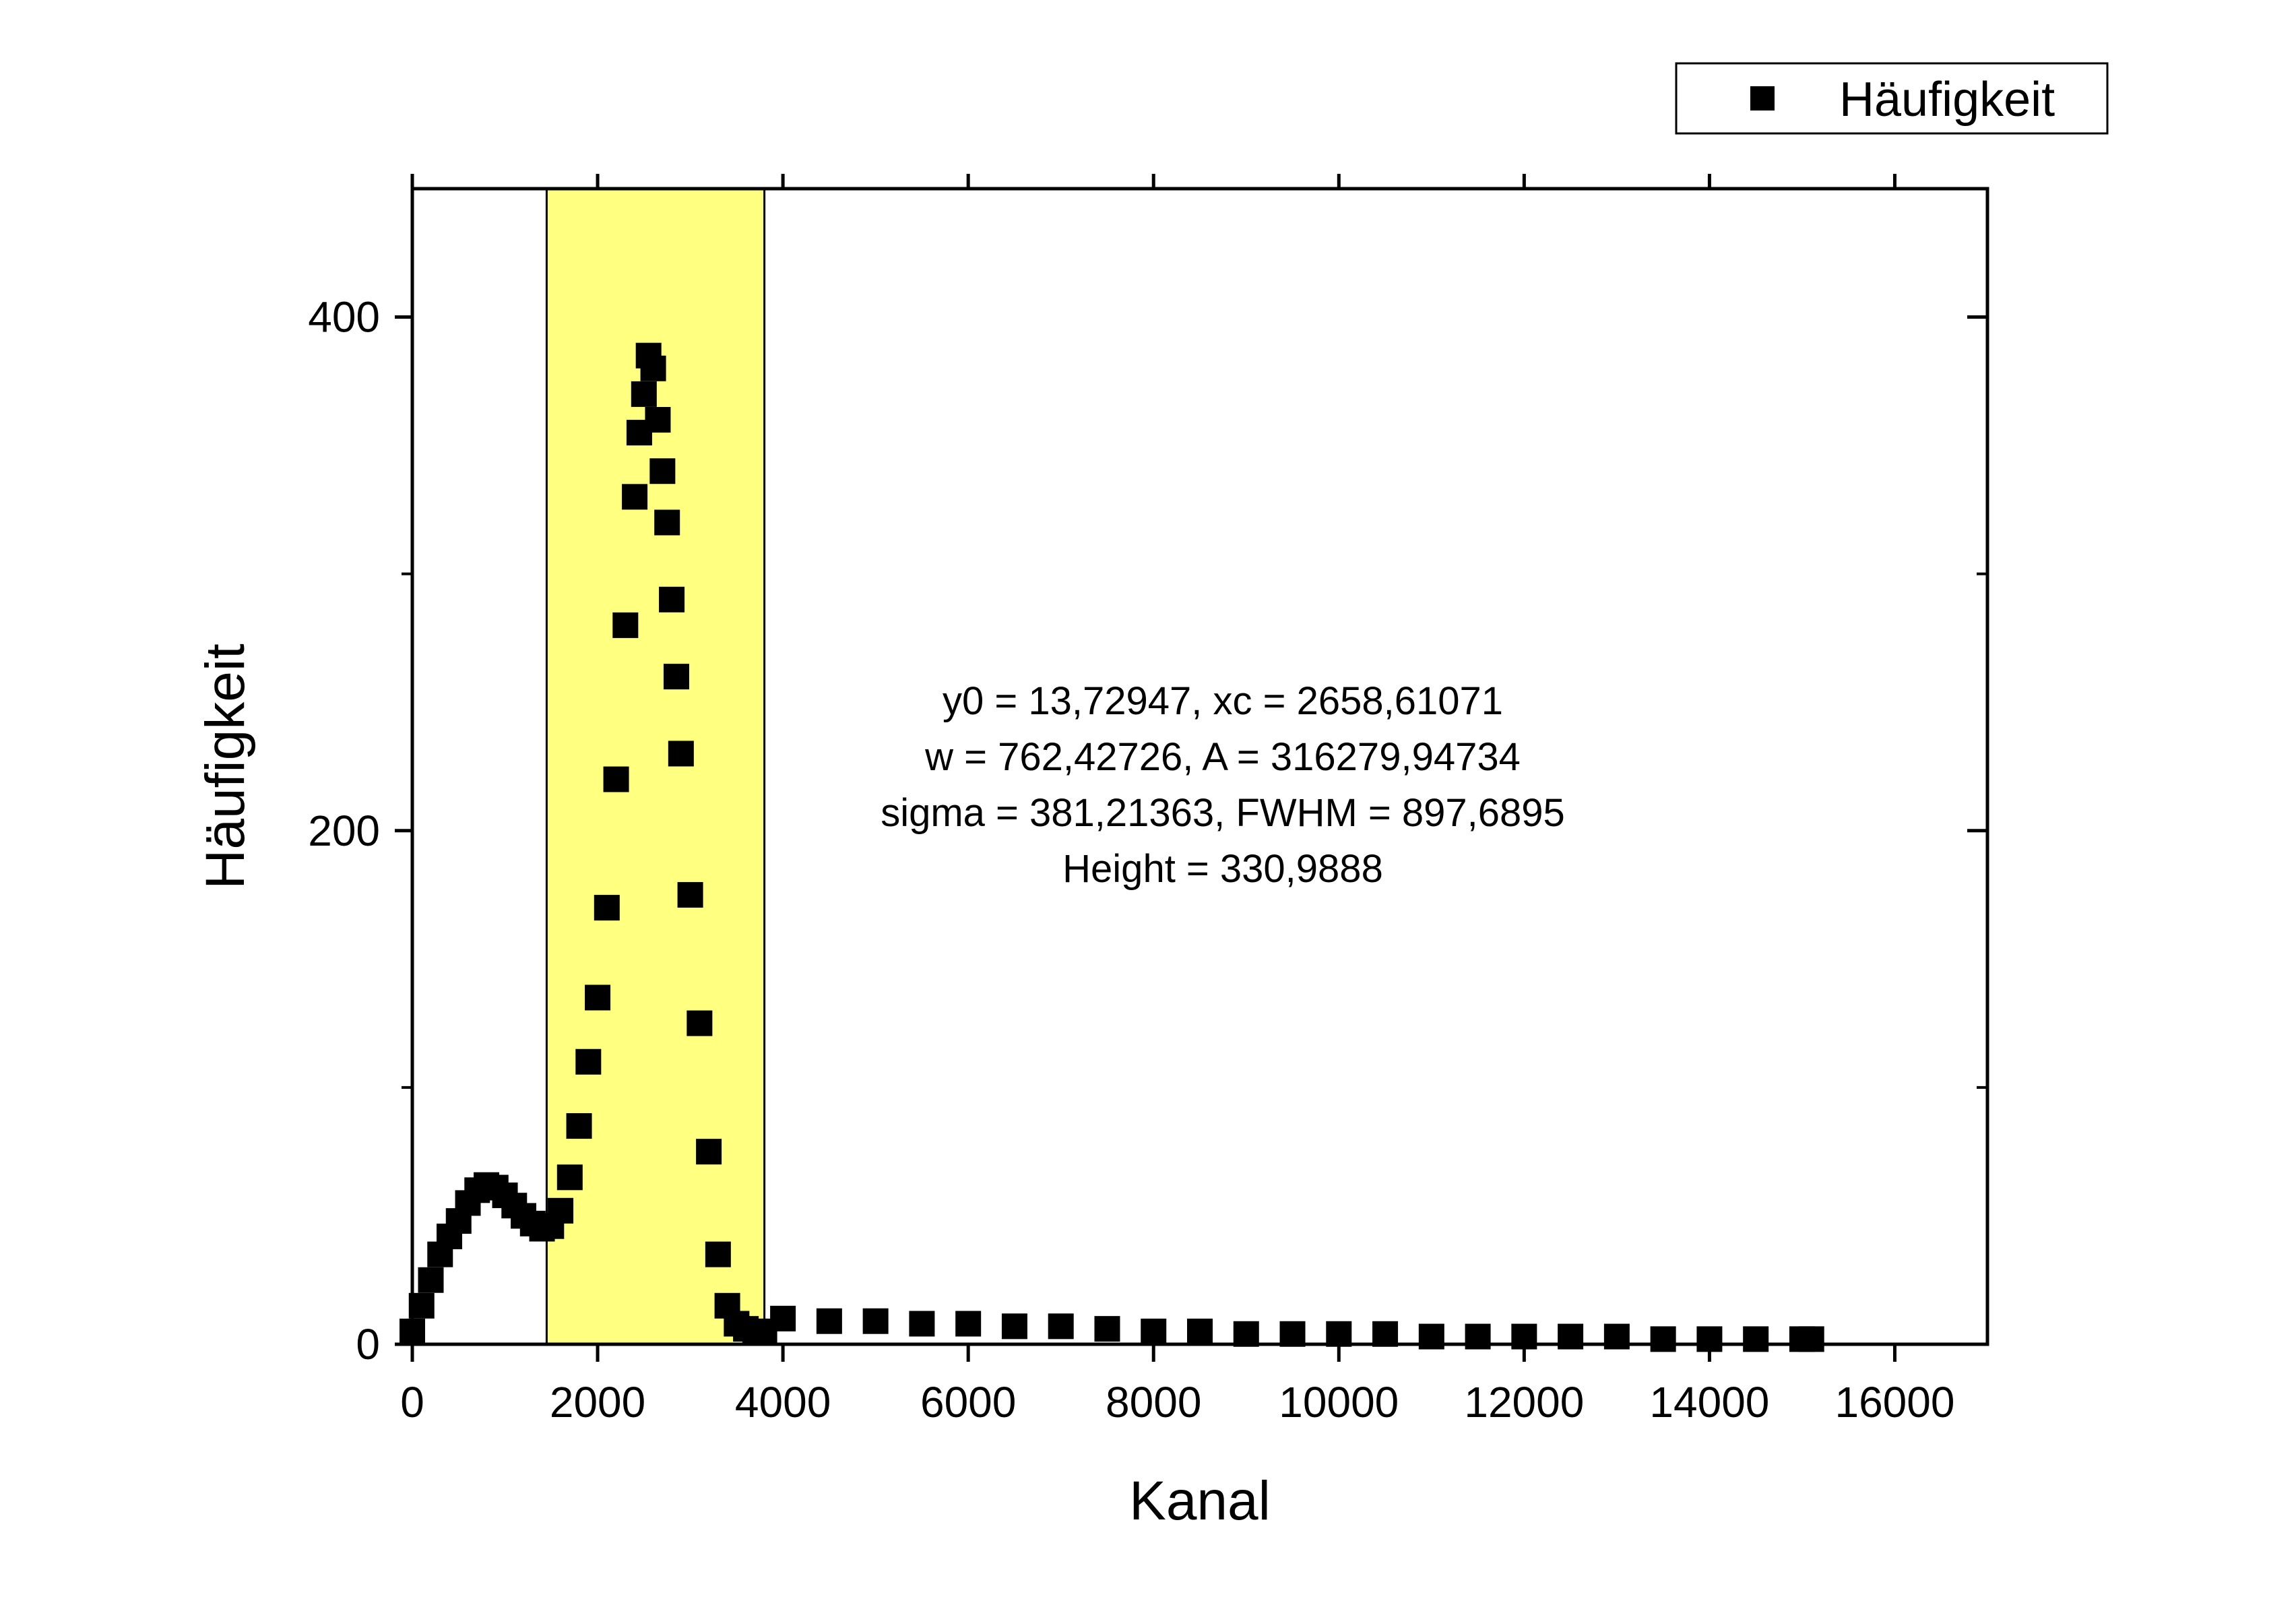  I want to click on y-axis-title: Häufigkeit, so click(225, 766).